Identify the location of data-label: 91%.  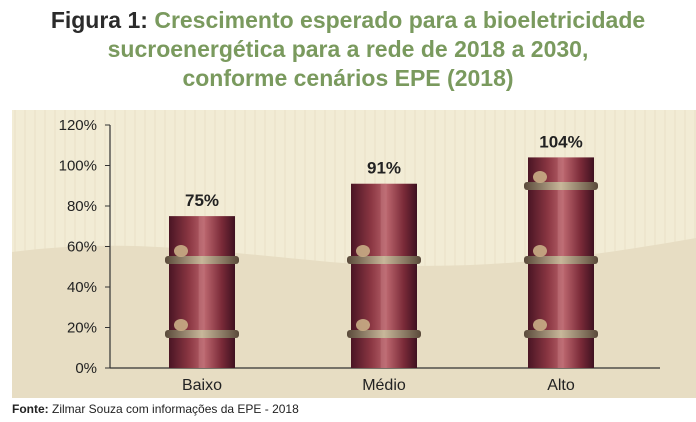
(384, 168).